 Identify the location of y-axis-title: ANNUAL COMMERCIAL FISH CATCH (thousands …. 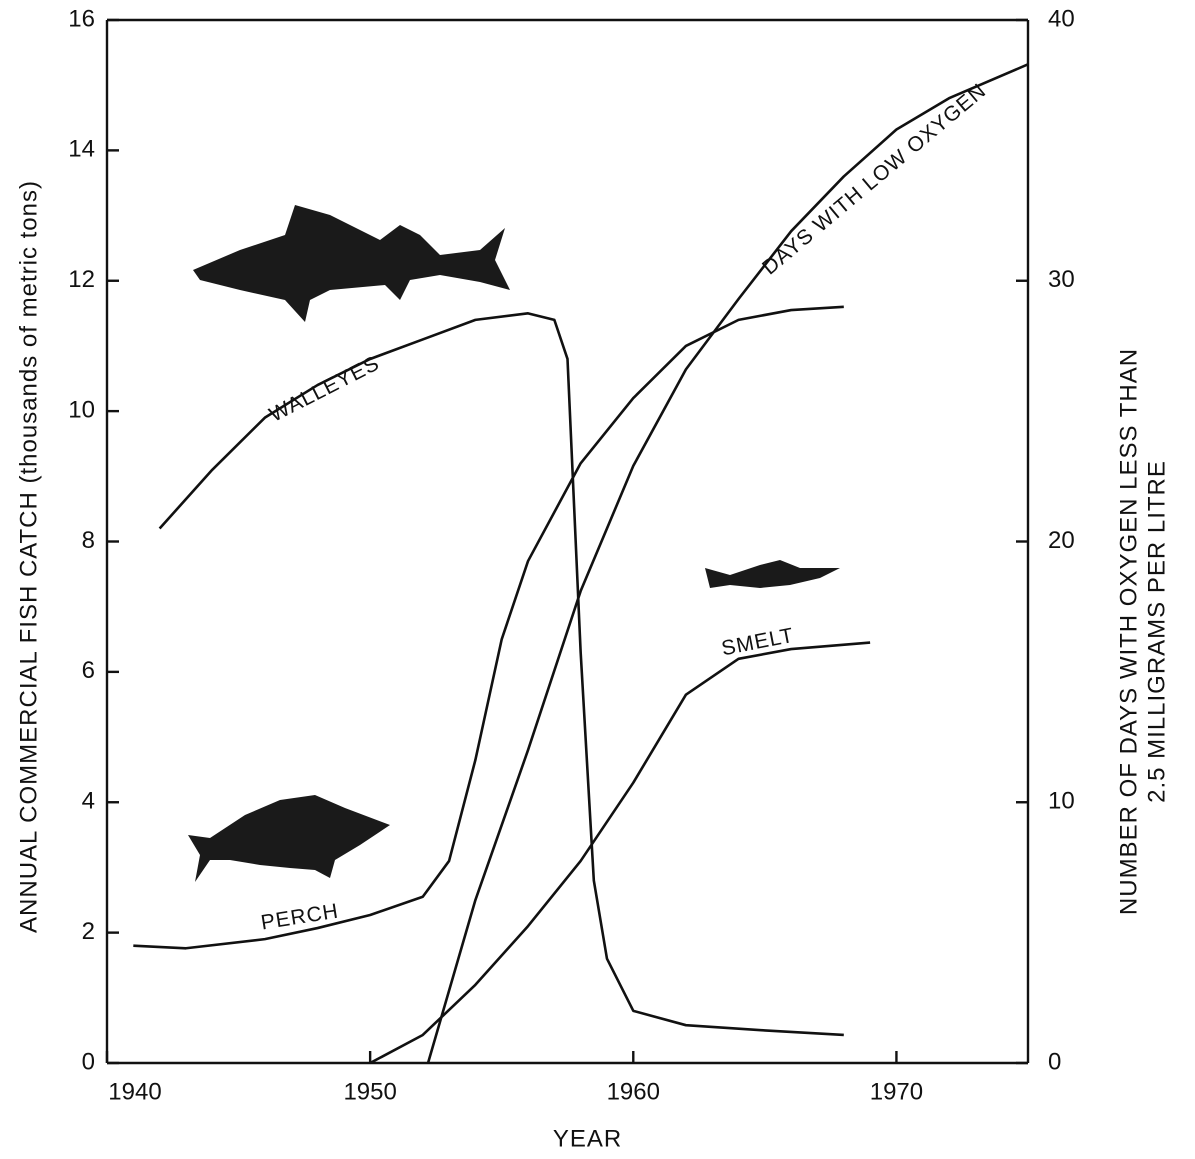
(28, 556).